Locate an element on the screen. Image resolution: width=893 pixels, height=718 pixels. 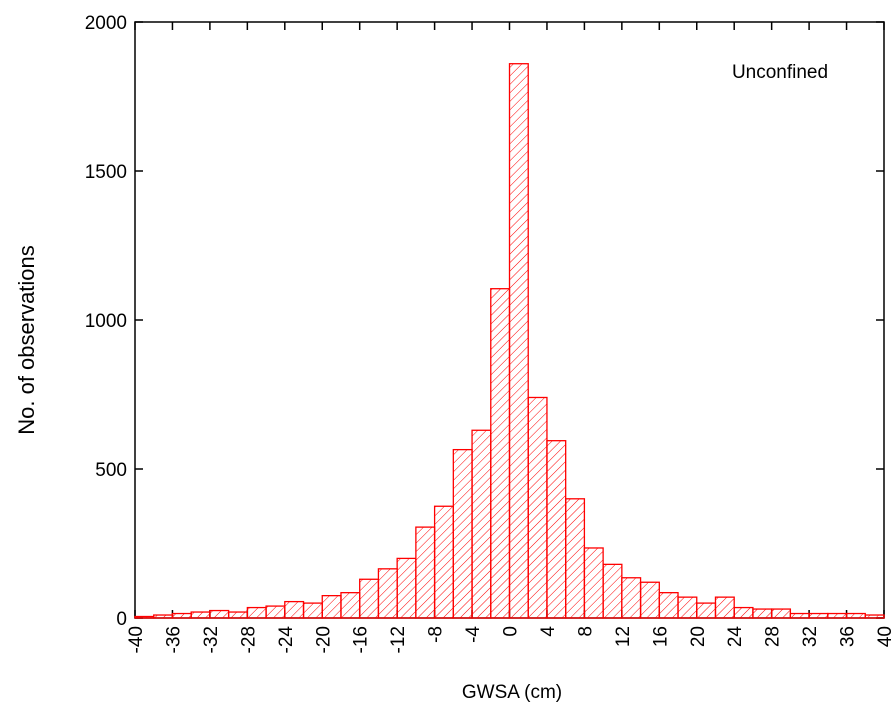
x-tick-label: 36 is located at coordinates (848, 636).